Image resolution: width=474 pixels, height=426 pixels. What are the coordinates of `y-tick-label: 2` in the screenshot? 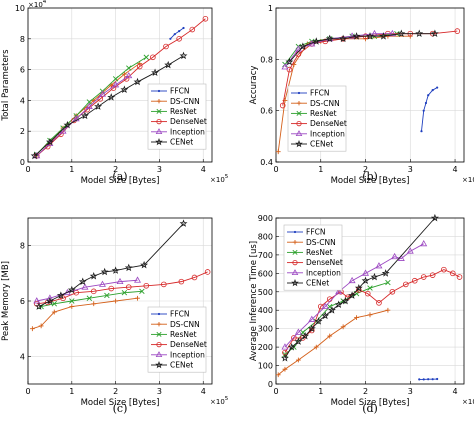 It's located at (22, 131).